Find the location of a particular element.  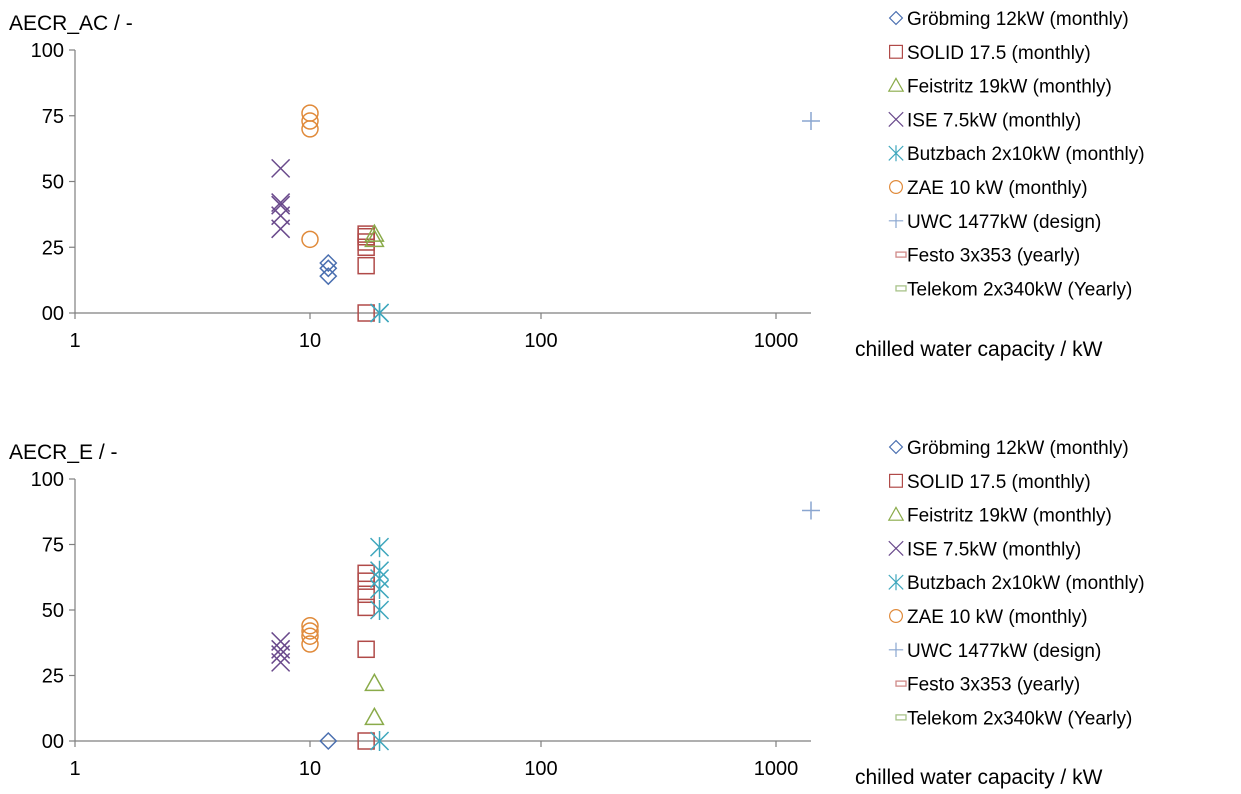

y-tick-label: 00 is located at coordinates (53, 314).